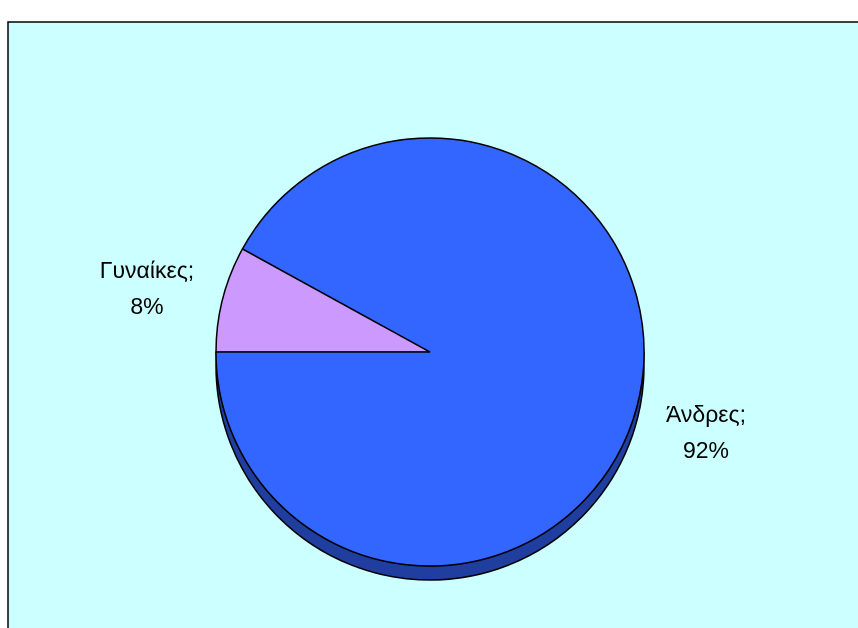 This screenshot has height=628, width=858. Describe the element at coordinates (147, 270) in the screenshot. I see `data-label-gynaikes-name: Γυναίκες;` at that location.